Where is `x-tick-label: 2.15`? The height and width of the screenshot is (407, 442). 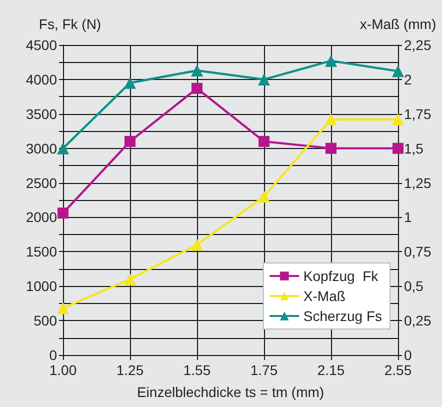
x-tick-label: 2.15 is located at coordinates (331, 370).